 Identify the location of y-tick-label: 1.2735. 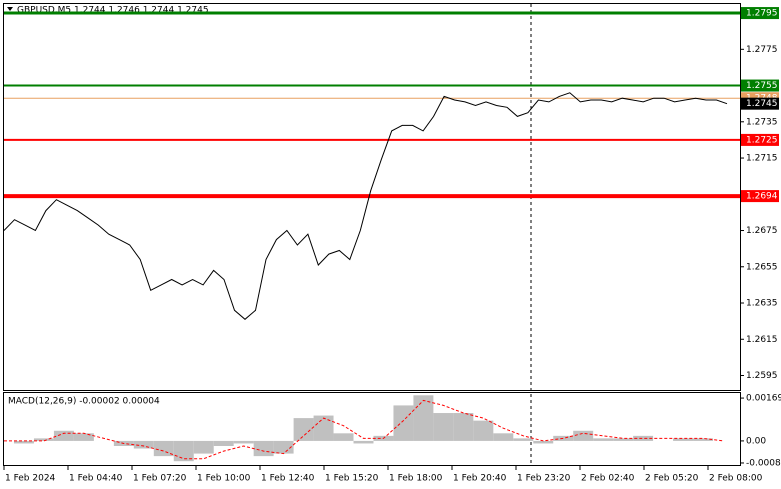
(762, 122).